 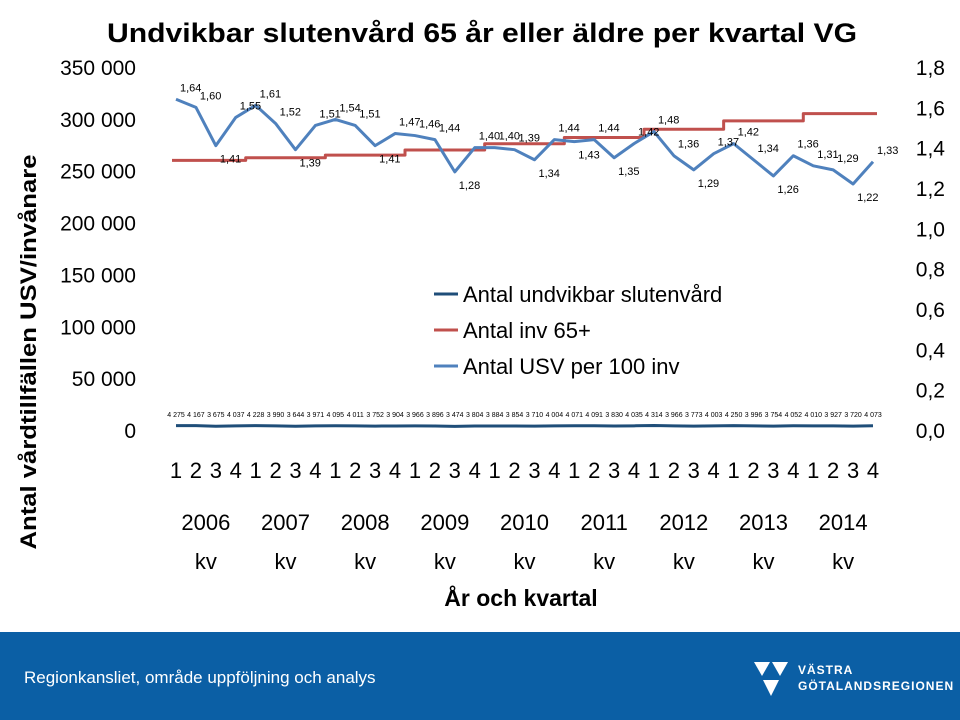 I want to click on usv-data-label: 1,47, so click(x=409, y=123).